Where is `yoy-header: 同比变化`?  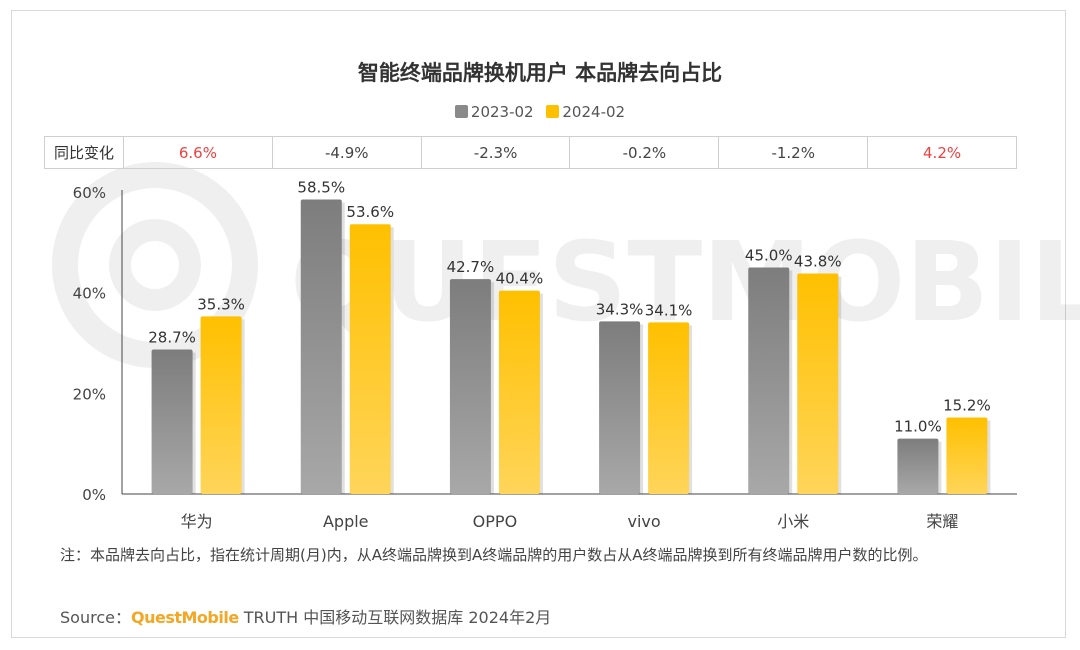
yoy-header: 同比变化 is located at coordinates (84, 152).